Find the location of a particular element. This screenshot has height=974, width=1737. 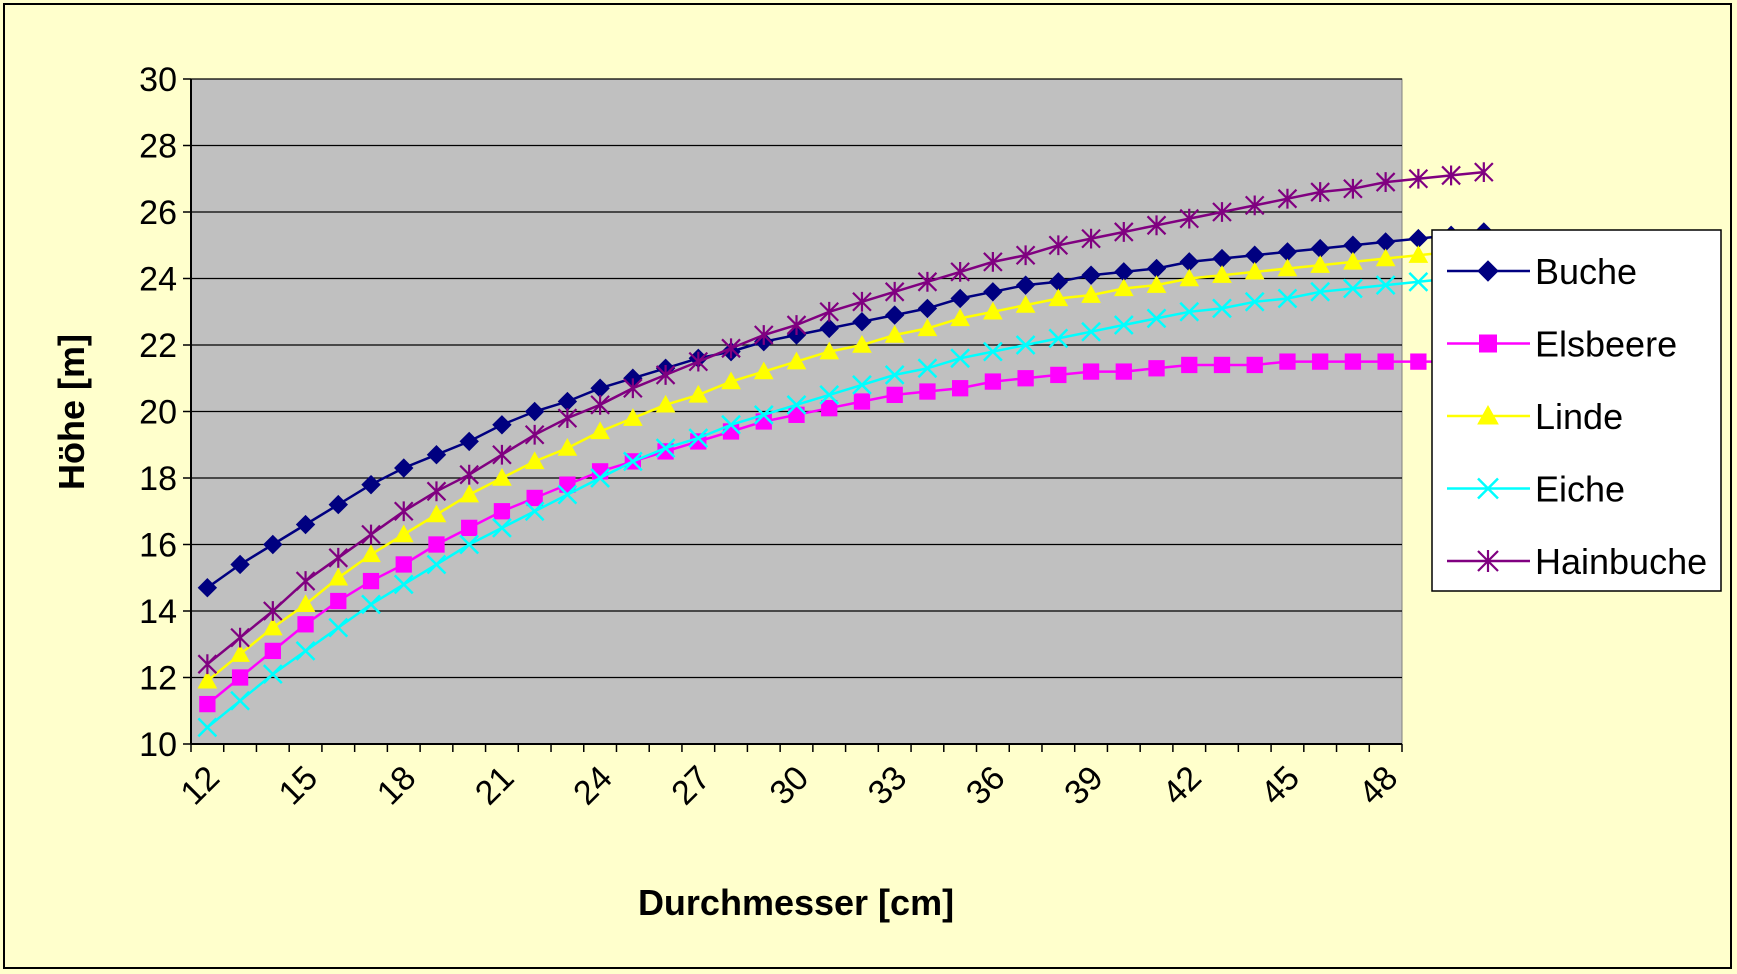

y-tick-label: 12 is located at coordinates (158, 679).